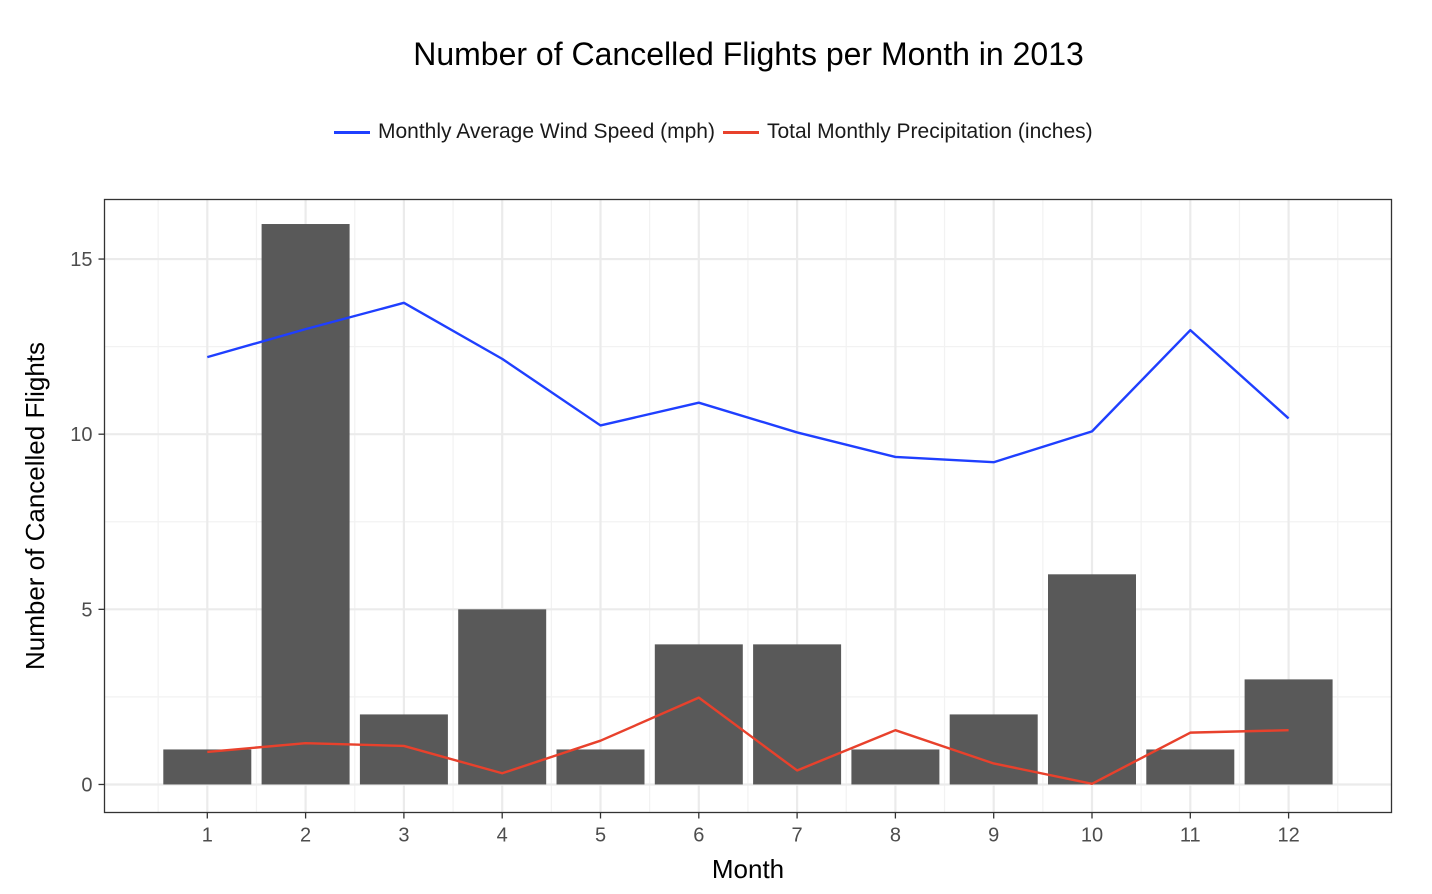 The width and height of the screenshot is (1432, 894). Describe the element at coordinates (81, 435) in the screenshot. I see `y-tick-label: 10` at that location.